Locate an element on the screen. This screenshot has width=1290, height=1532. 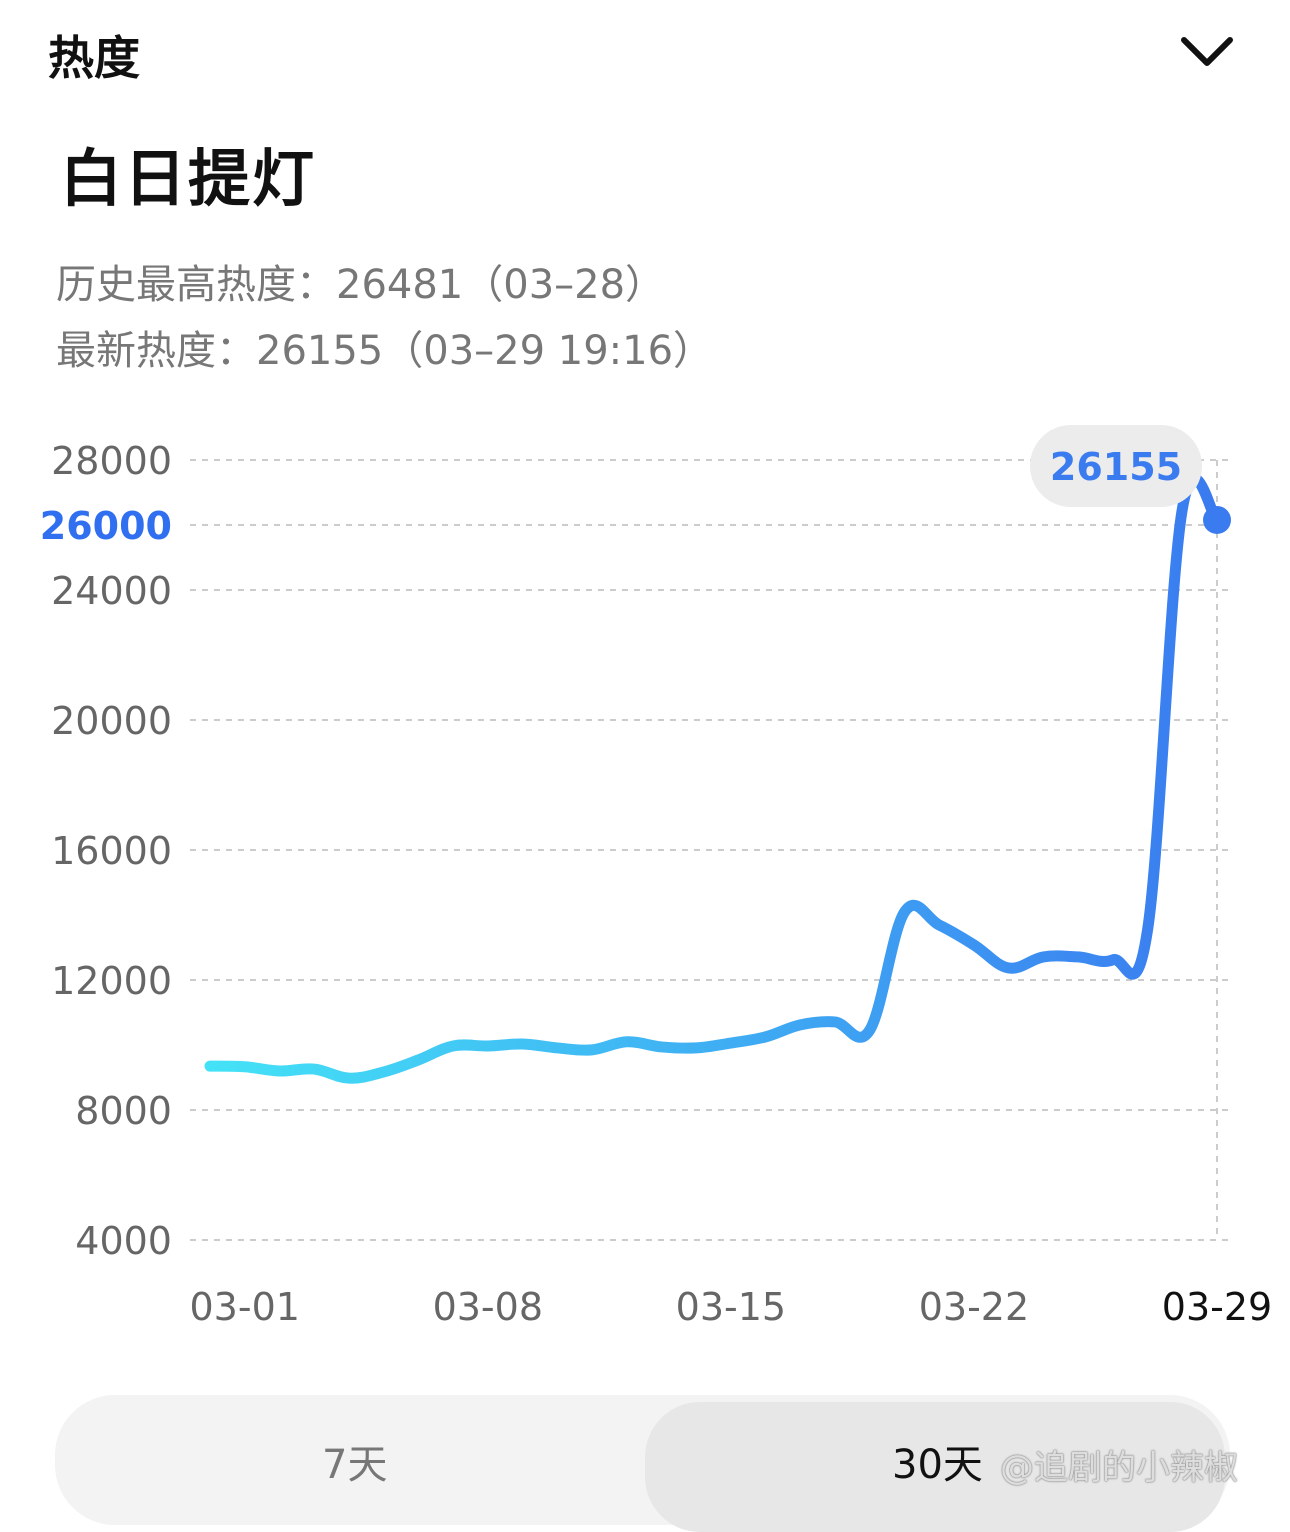
tooltip-bg is located at coordinates (1116, 466).